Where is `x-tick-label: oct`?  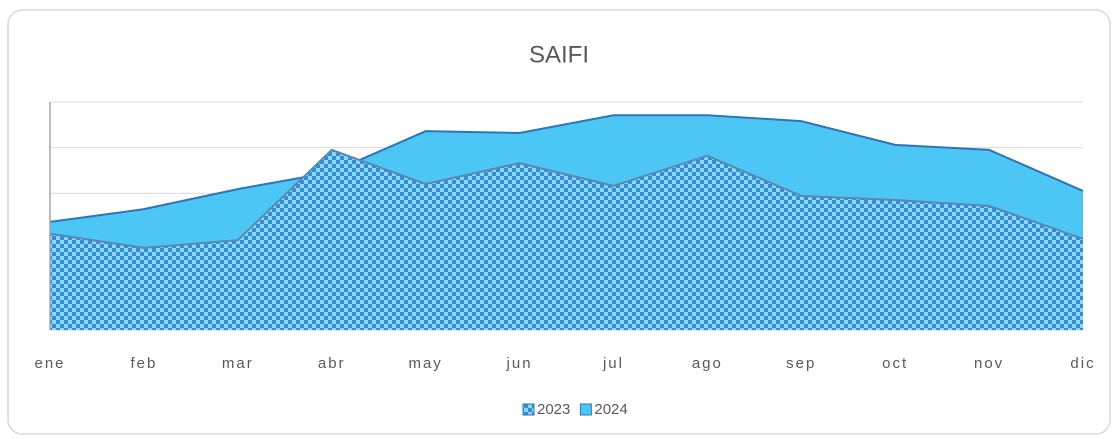
x-tick-label: oct is located at coordinates (895, 363).